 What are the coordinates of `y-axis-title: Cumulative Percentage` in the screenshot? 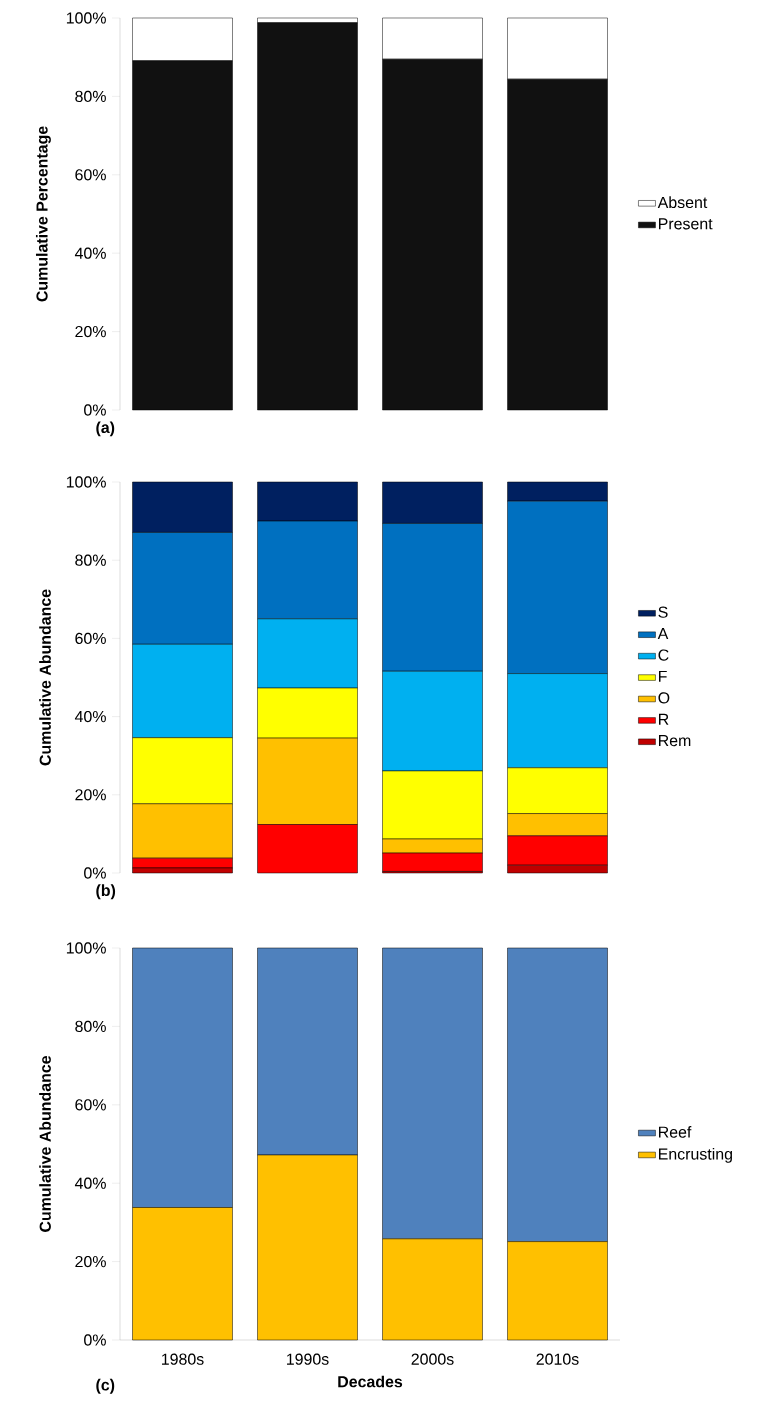 It's located at (43, 214).